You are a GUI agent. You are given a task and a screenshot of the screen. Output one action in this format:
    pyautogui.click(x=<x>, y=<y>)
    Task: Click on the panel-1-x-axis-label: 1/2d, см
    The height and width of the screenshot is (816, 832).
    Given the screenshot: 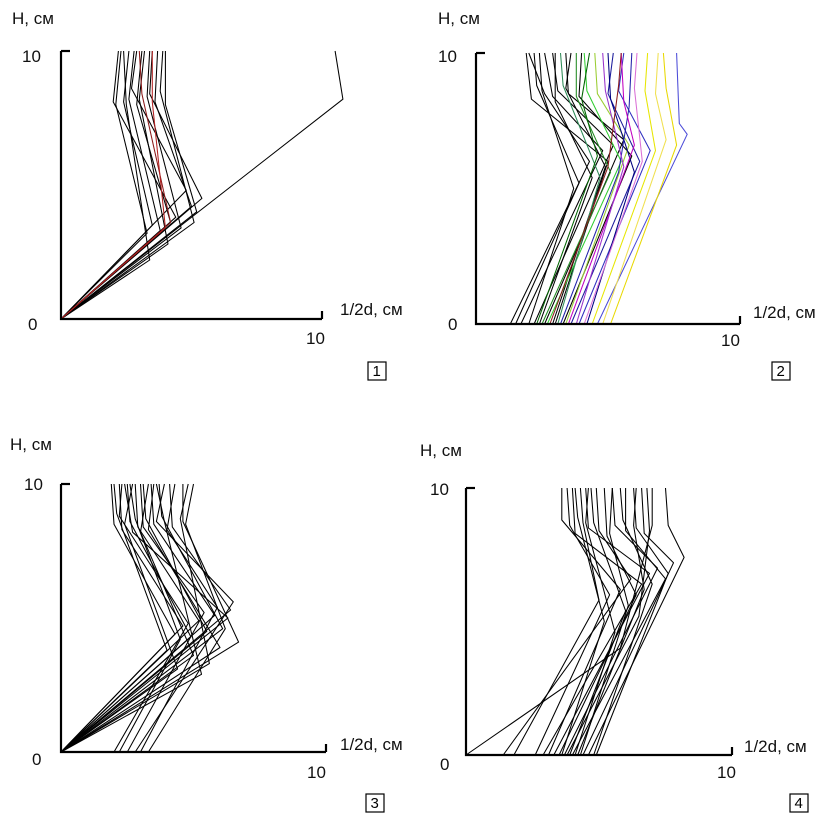 What is the action you would take?
    pyautogui.click(x=371, y=309)
    